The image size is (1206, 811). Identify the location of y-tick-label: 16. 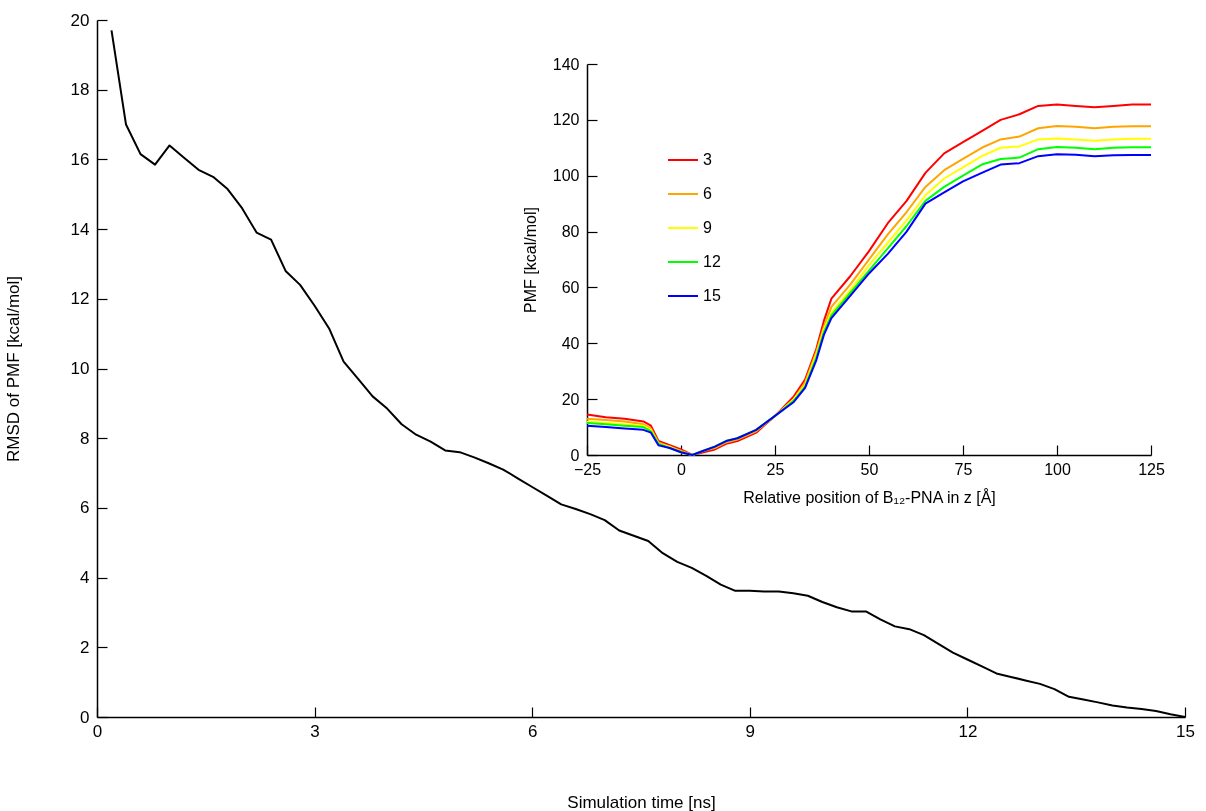
(80, 159).